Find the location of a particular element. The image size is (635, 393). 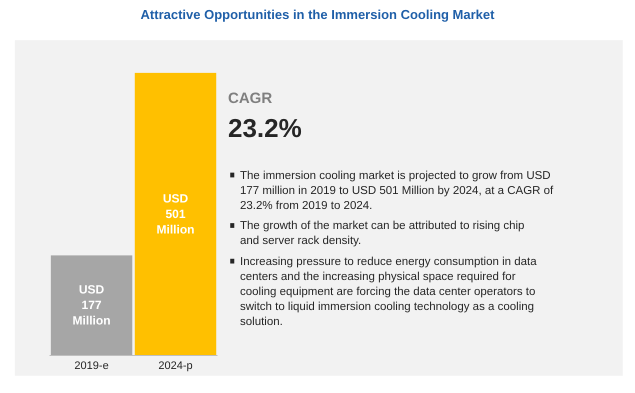

x-tick-label: 2024-p is located at coordinates (175, 366).